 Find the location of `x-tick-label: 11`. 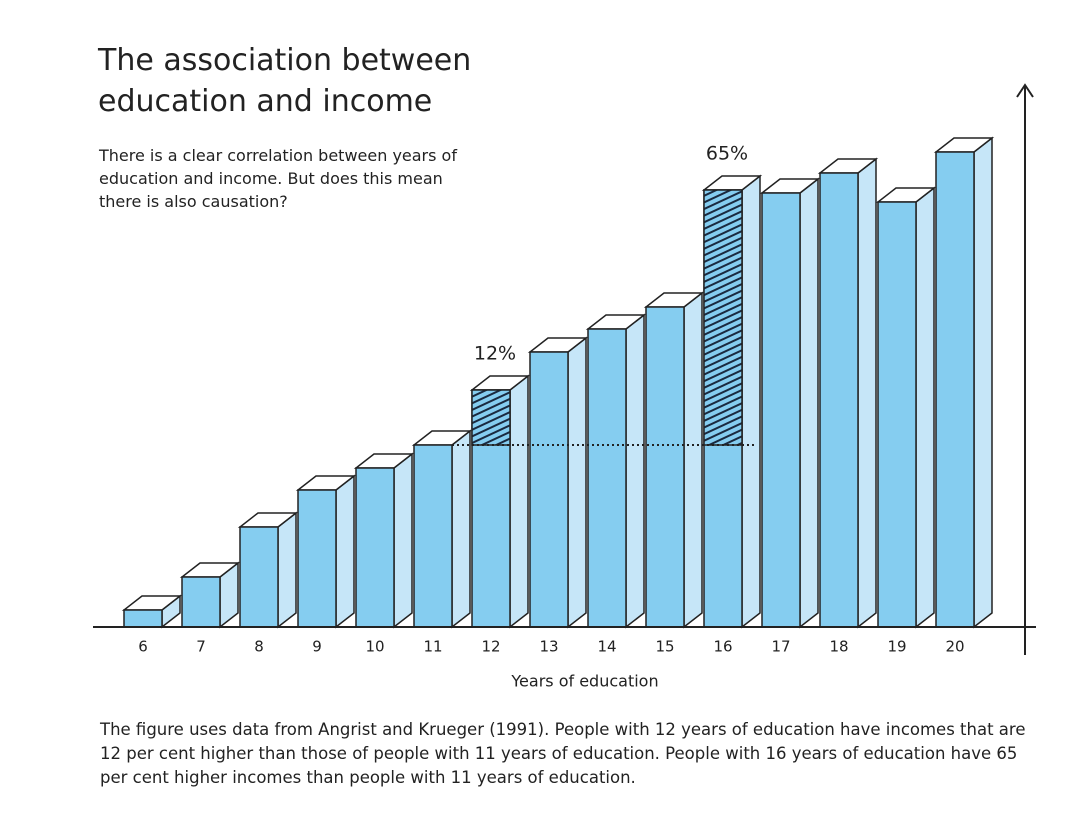

x-tick-label: 11 is located at coordinates (432, 647).